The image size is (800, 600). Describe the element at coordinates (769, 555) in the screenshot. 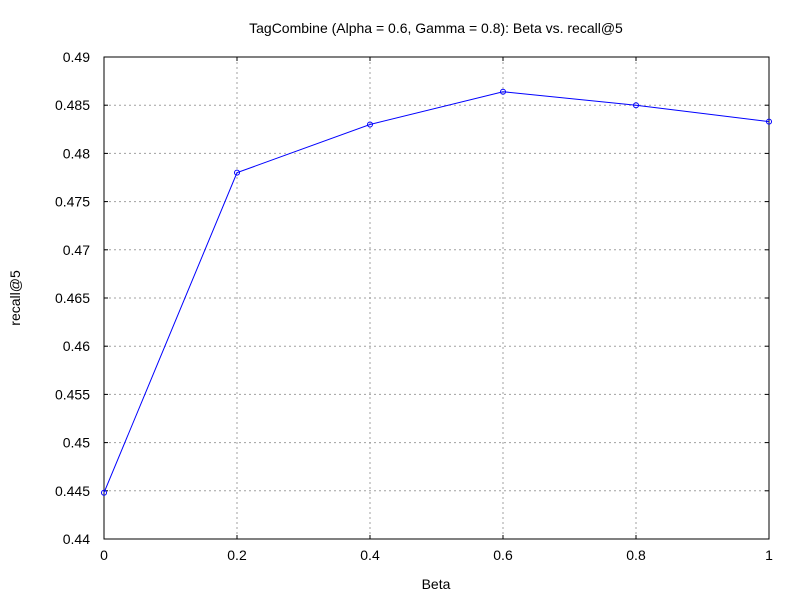

I see `x-tick-label: 1` at that location.